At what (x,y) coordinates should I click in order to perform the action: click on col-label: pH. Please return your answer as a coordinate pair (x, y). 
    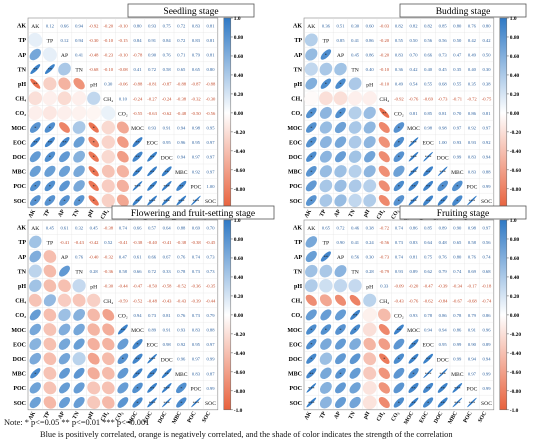
    Looking at the image, I should click on (91, 415).